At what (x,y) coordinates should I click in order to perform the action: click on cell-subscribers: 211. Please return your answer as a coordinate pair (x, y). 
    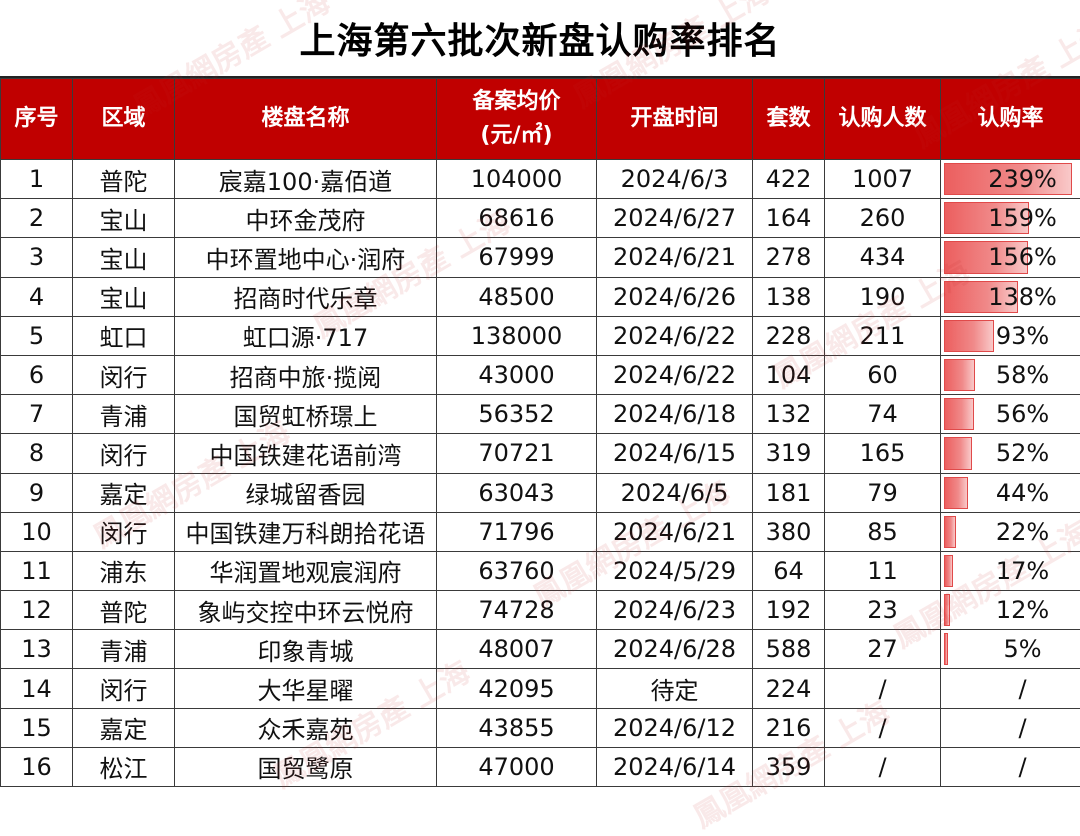
    Looking at the image, I should click on (883, 335).